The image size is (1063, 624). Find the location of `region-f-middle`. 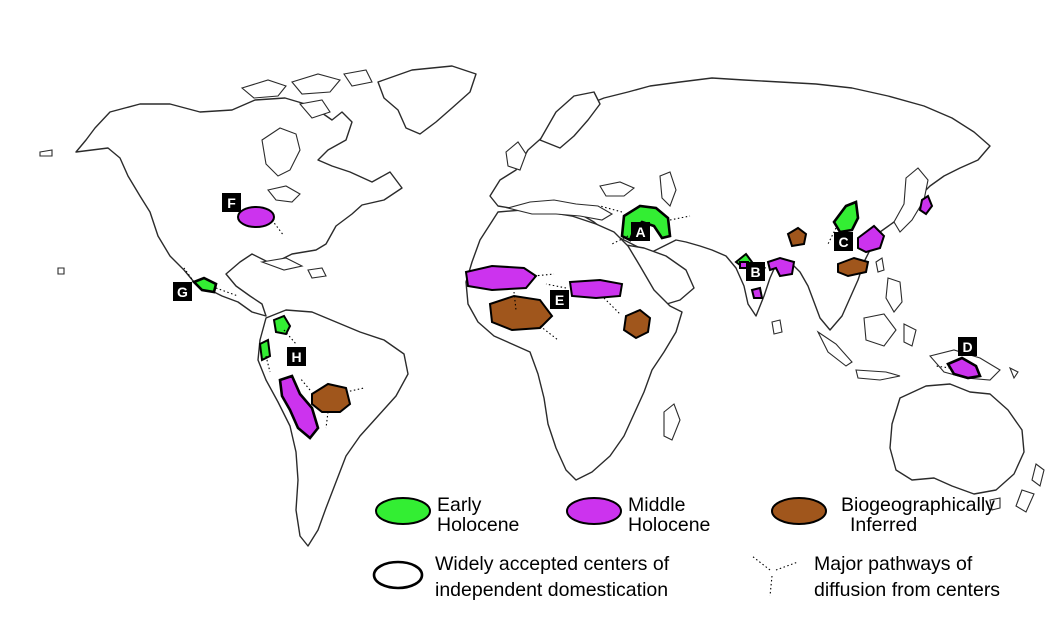

region-f-middle is located at coordinates (256, 217).